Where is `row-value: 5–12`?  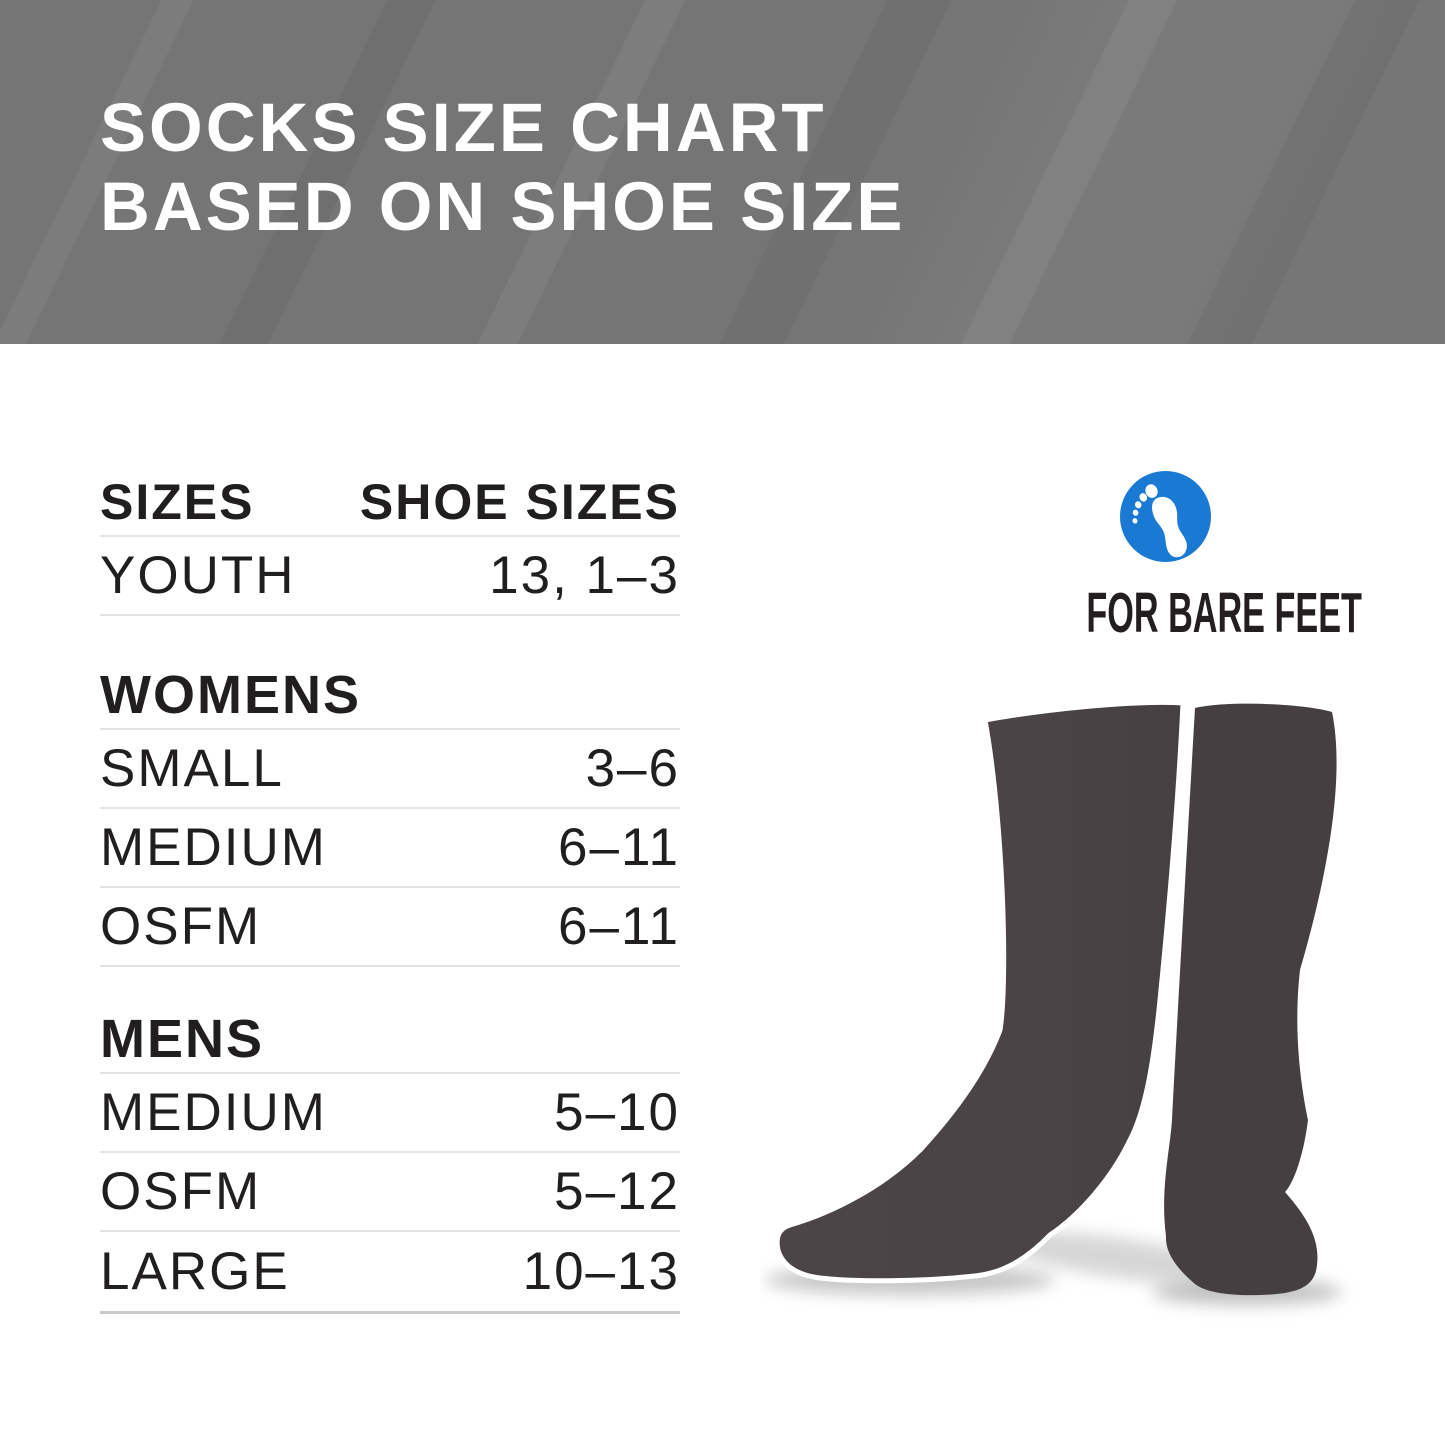 row-value: 5–12 is located at coordinates (617, 1191).